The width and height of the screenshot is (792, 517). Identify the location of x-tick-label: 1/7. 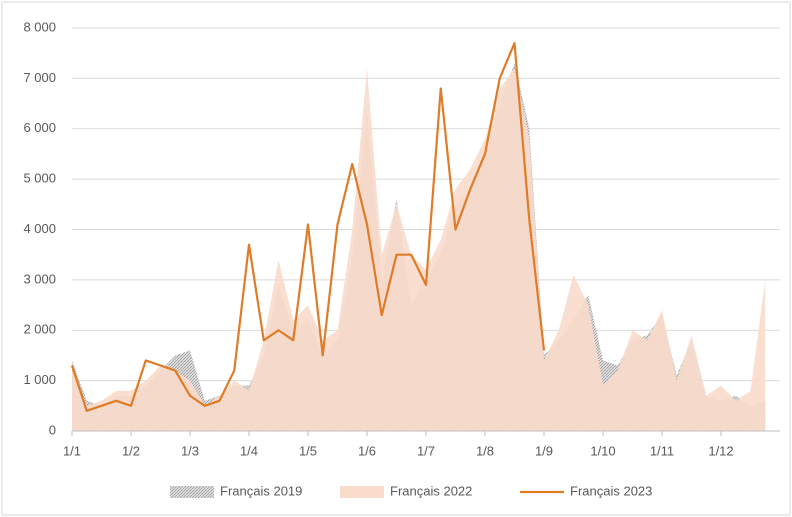
(426, 450).